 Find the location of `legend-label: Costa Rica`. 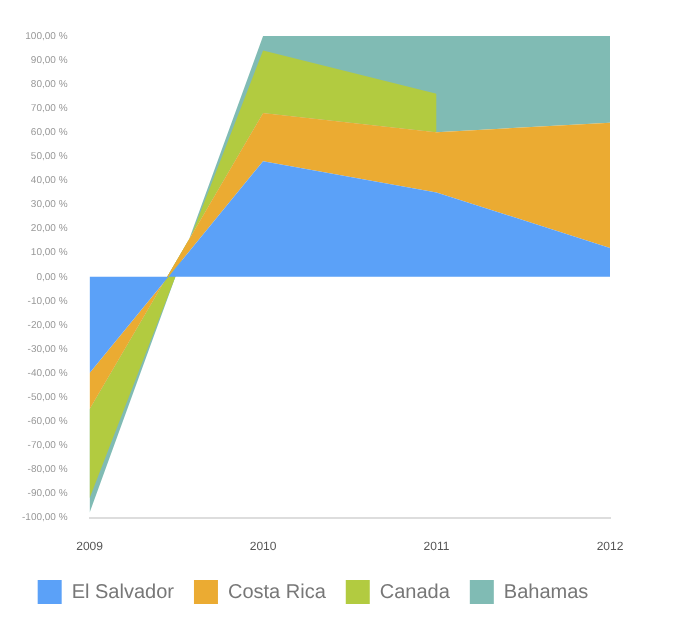

legend-label: Costa Rica is located at coordinates (277, 592).